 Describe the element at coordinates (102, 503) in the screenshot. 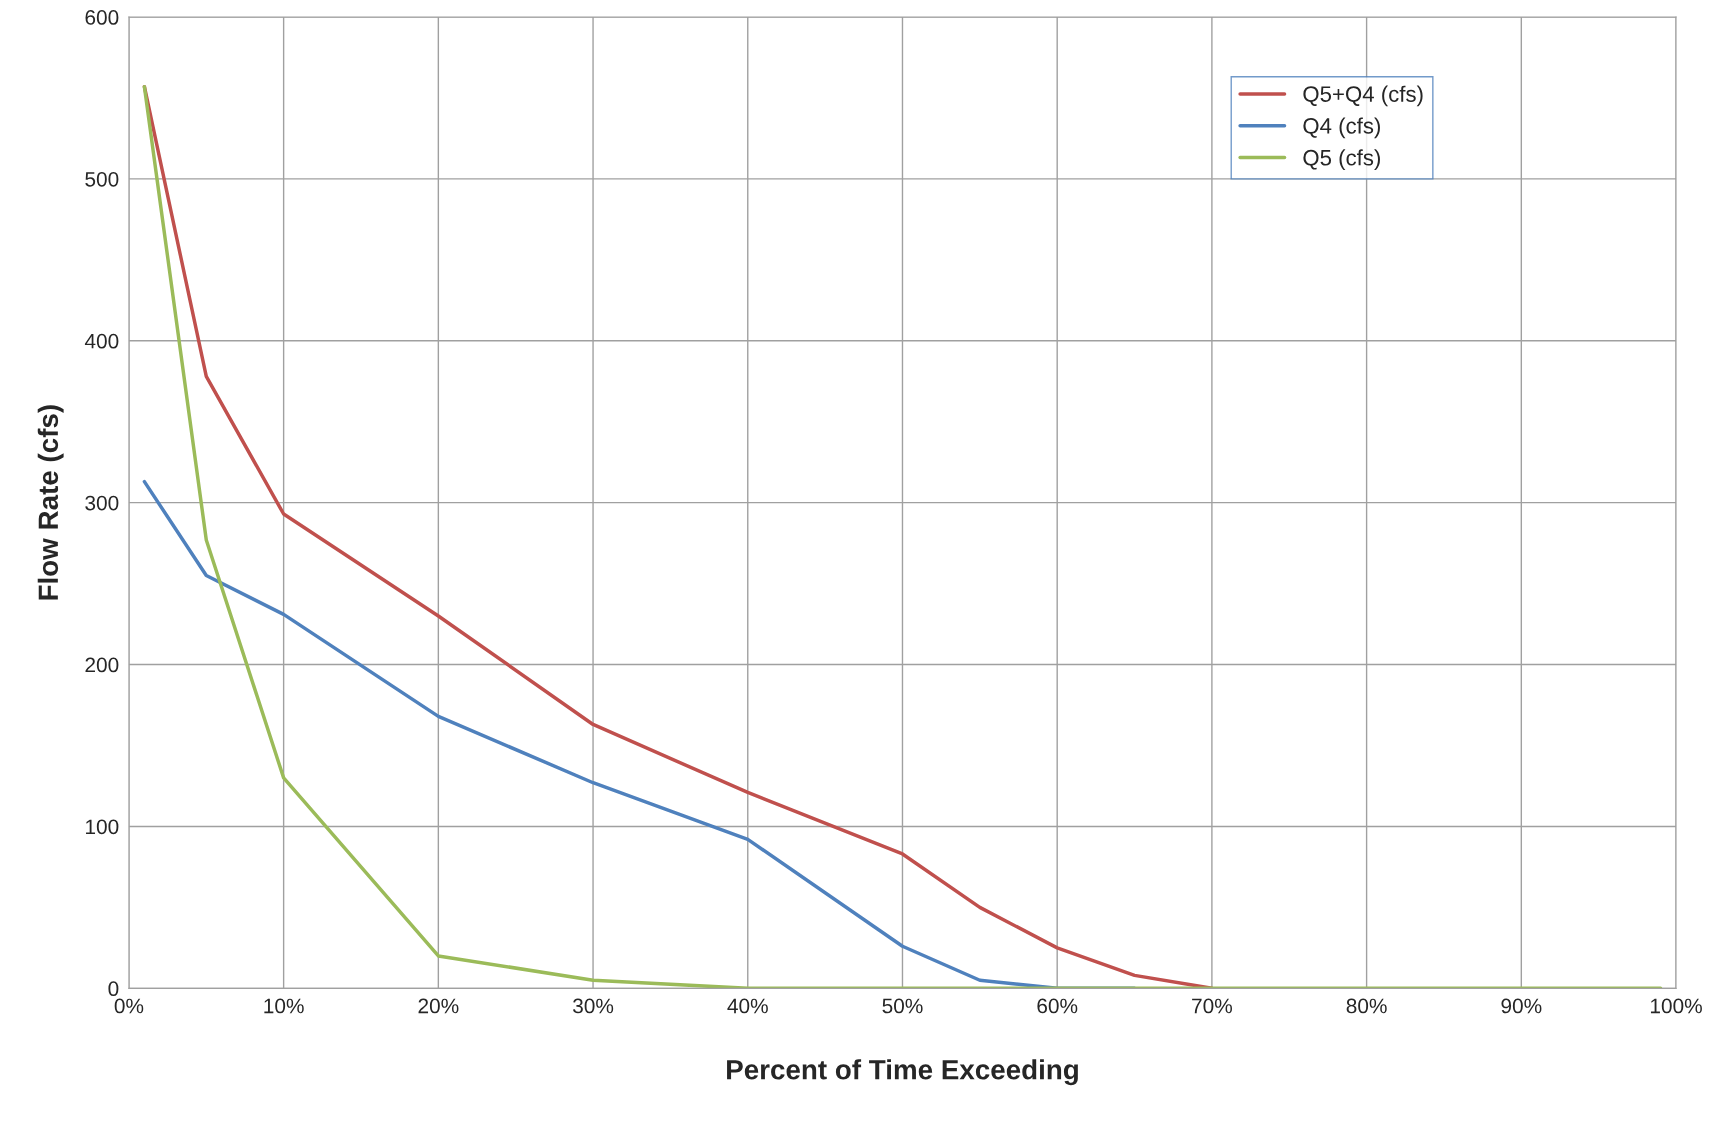

I see `y-tick-label: 300` at that location.